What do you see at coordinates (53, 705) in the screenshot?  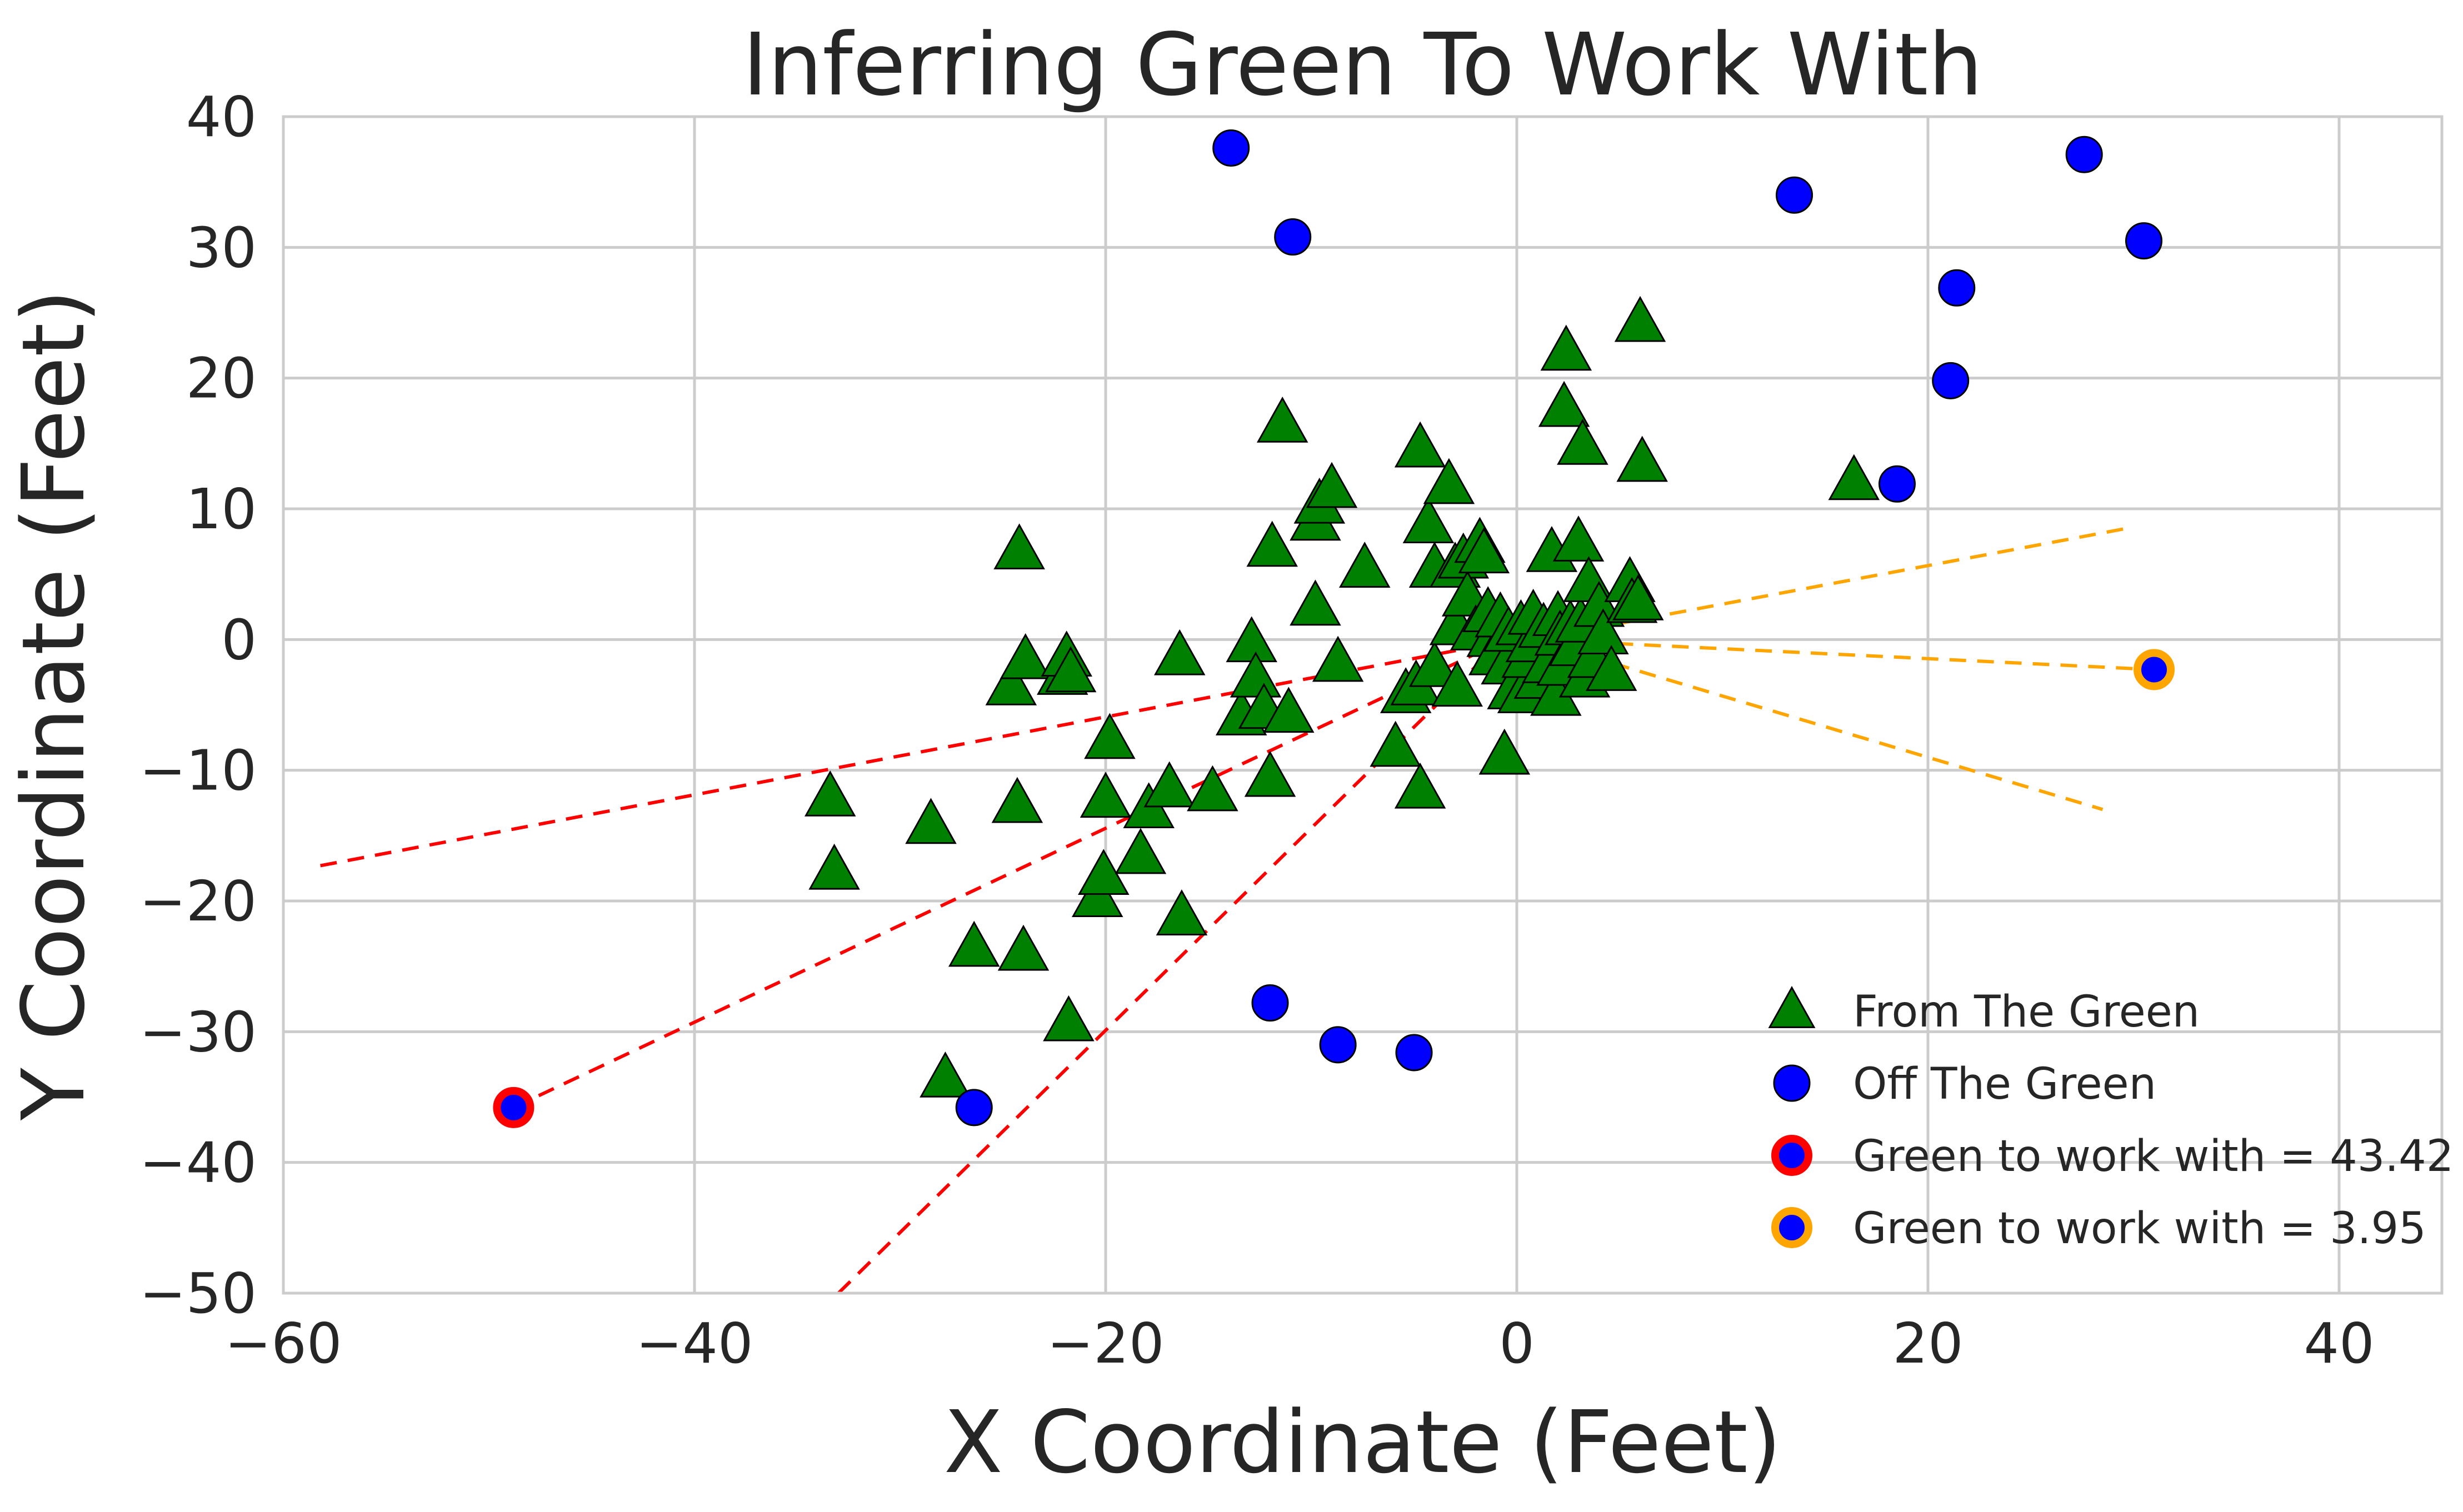 I see `y-axis-label: Y Coordinate (Feet)` at bounding box center [53, 705].